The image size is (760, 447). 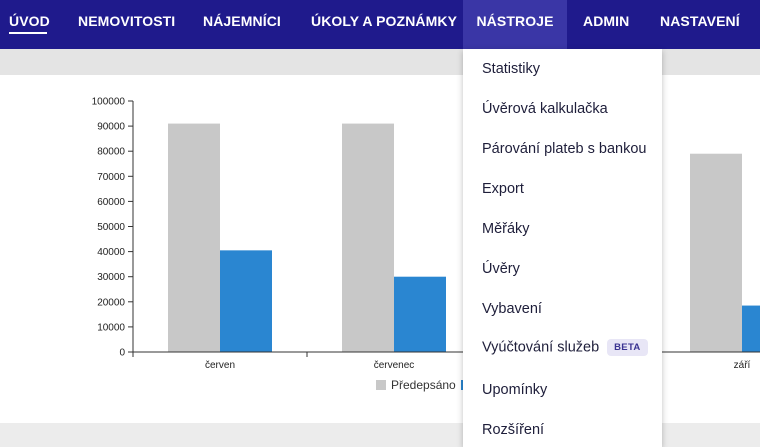 What do you see at coordinates (503, 189) in the screenshot?
I see `menu-item-export: Export` at bounding box center [503, 189].